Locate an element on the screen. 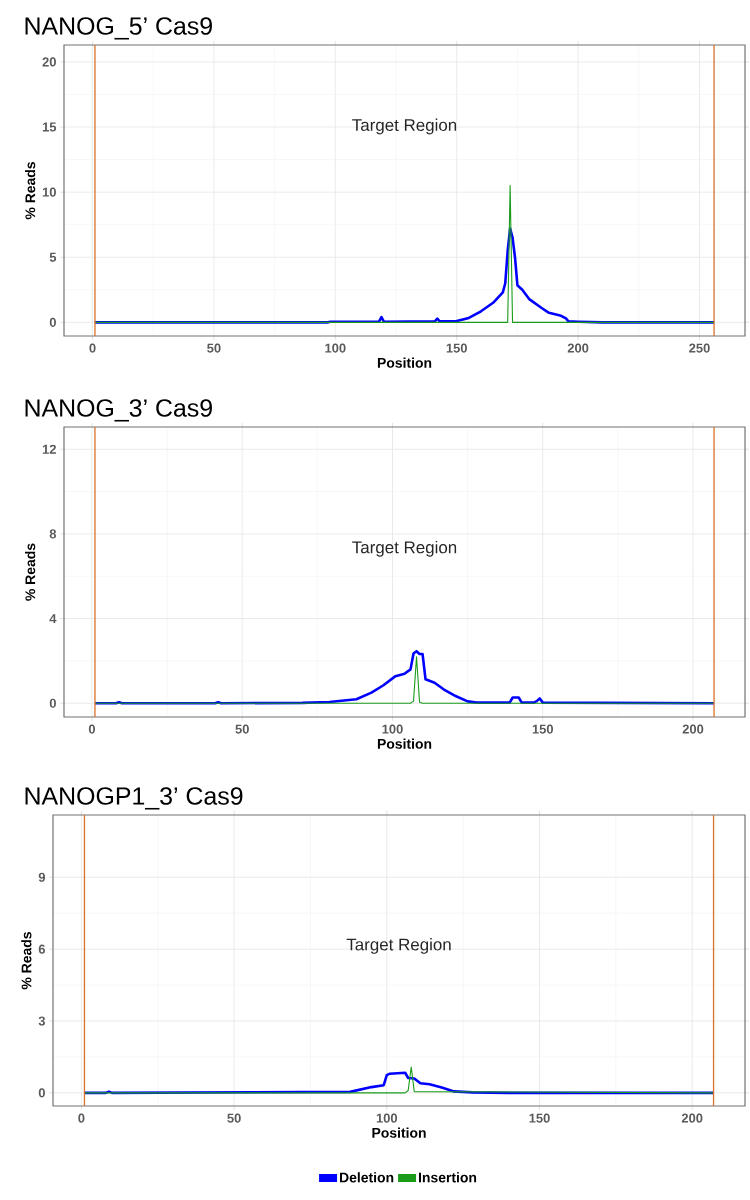 The height and width of the screenshot is (1200, 750). y-tick-label: 12 is located at coordinates (49, 449).